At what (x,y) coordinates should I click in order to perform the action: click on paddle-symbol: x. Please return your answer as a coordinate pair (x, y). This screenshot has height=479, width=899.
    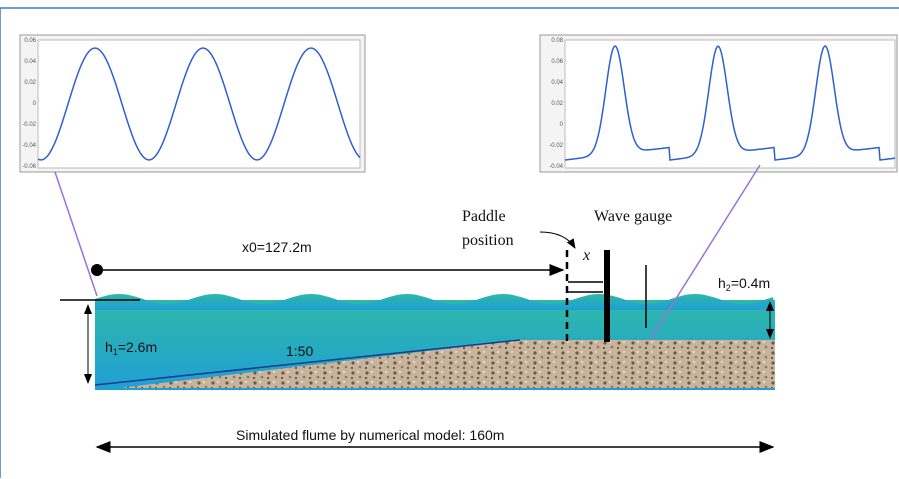
    Looking at the image, I should click on (586, 255).